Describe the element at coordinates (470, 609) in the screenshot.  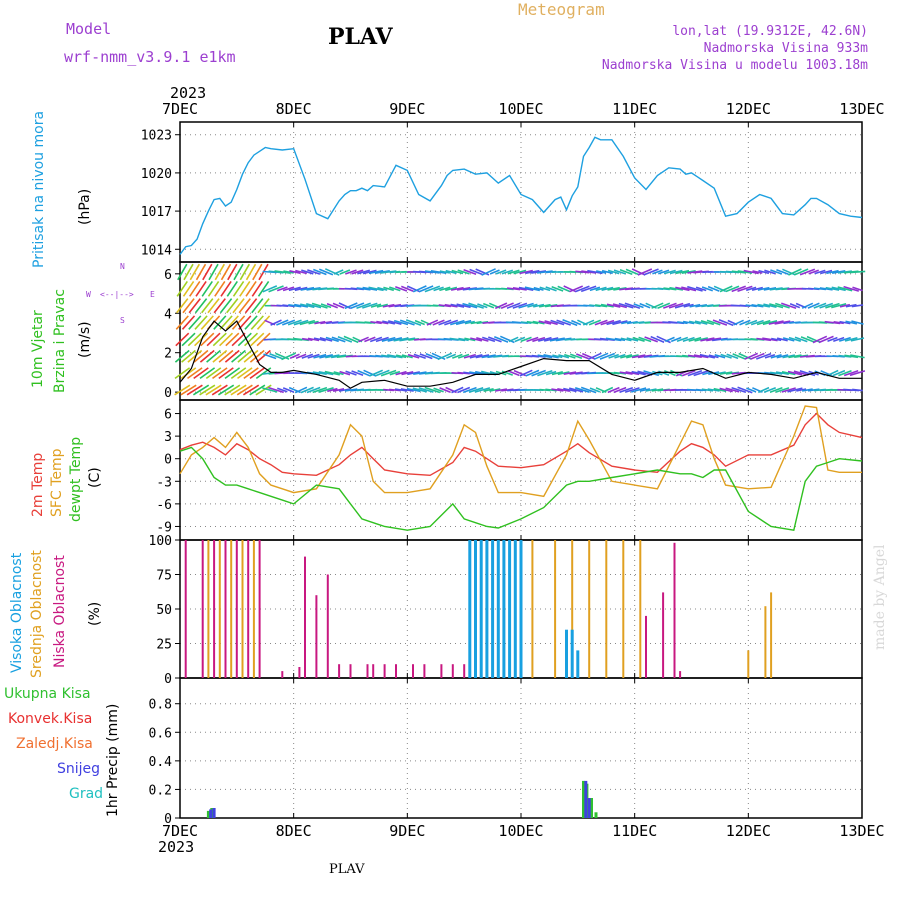
I see `cloud-bar-high_cloud` at that location.